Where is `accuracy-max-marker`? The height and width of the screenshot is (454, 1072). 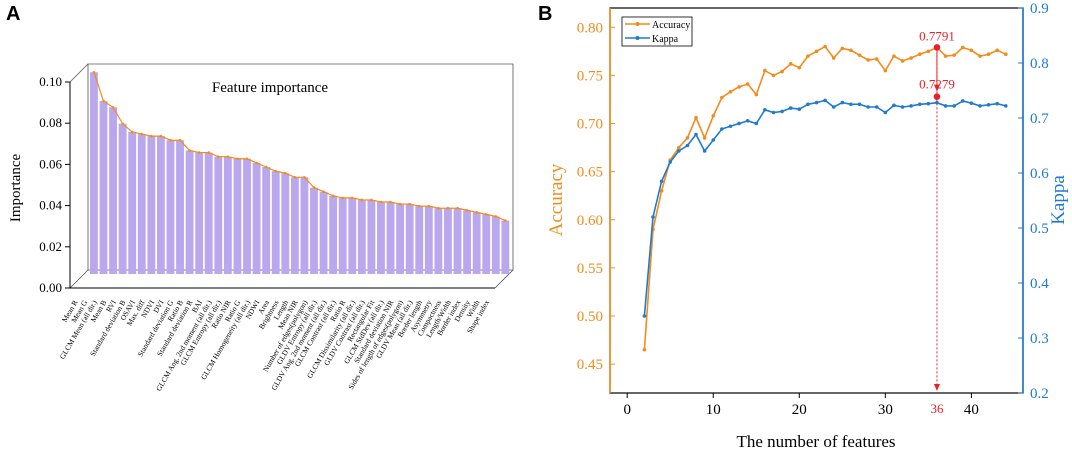 accuracy-max-marker is located at coordinates (937, 47).